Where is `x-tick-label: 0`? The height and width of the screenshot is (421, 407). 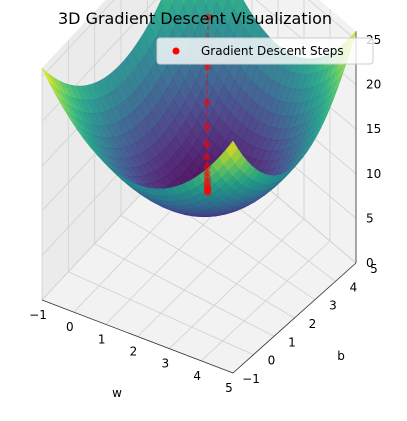
x-tick-label: 0 is located at coordinates (70, 327).